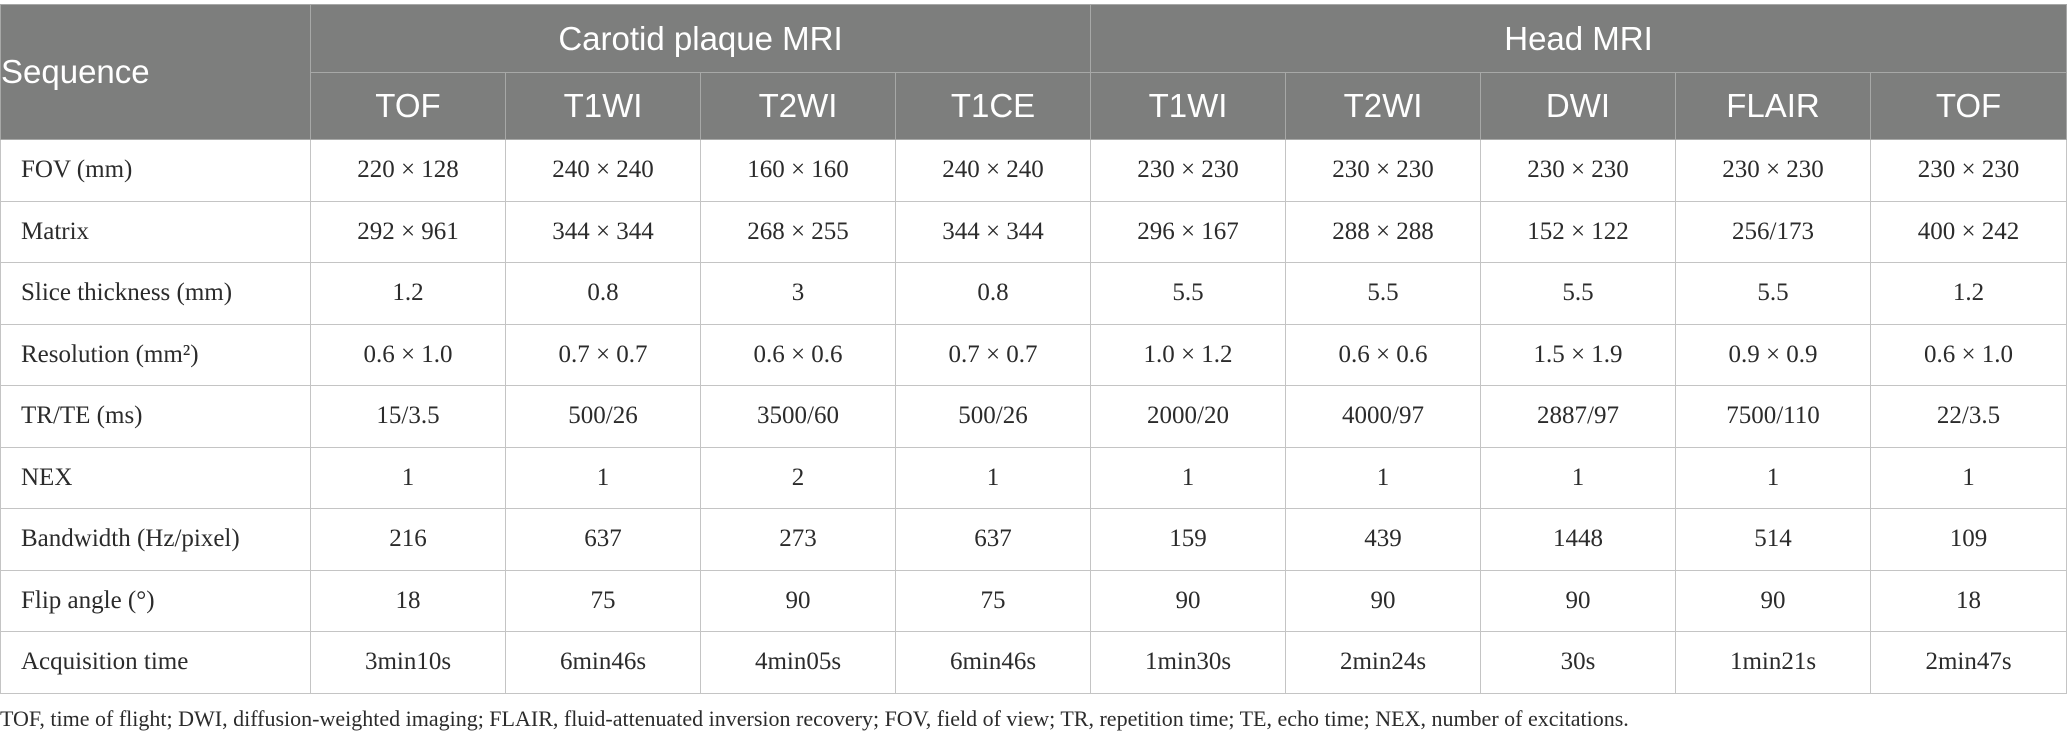 The image size is (2067, 746). Describe the element at coordinates (798, 662) in the screenshot. I see `table-cell: 4min05s` at that location.